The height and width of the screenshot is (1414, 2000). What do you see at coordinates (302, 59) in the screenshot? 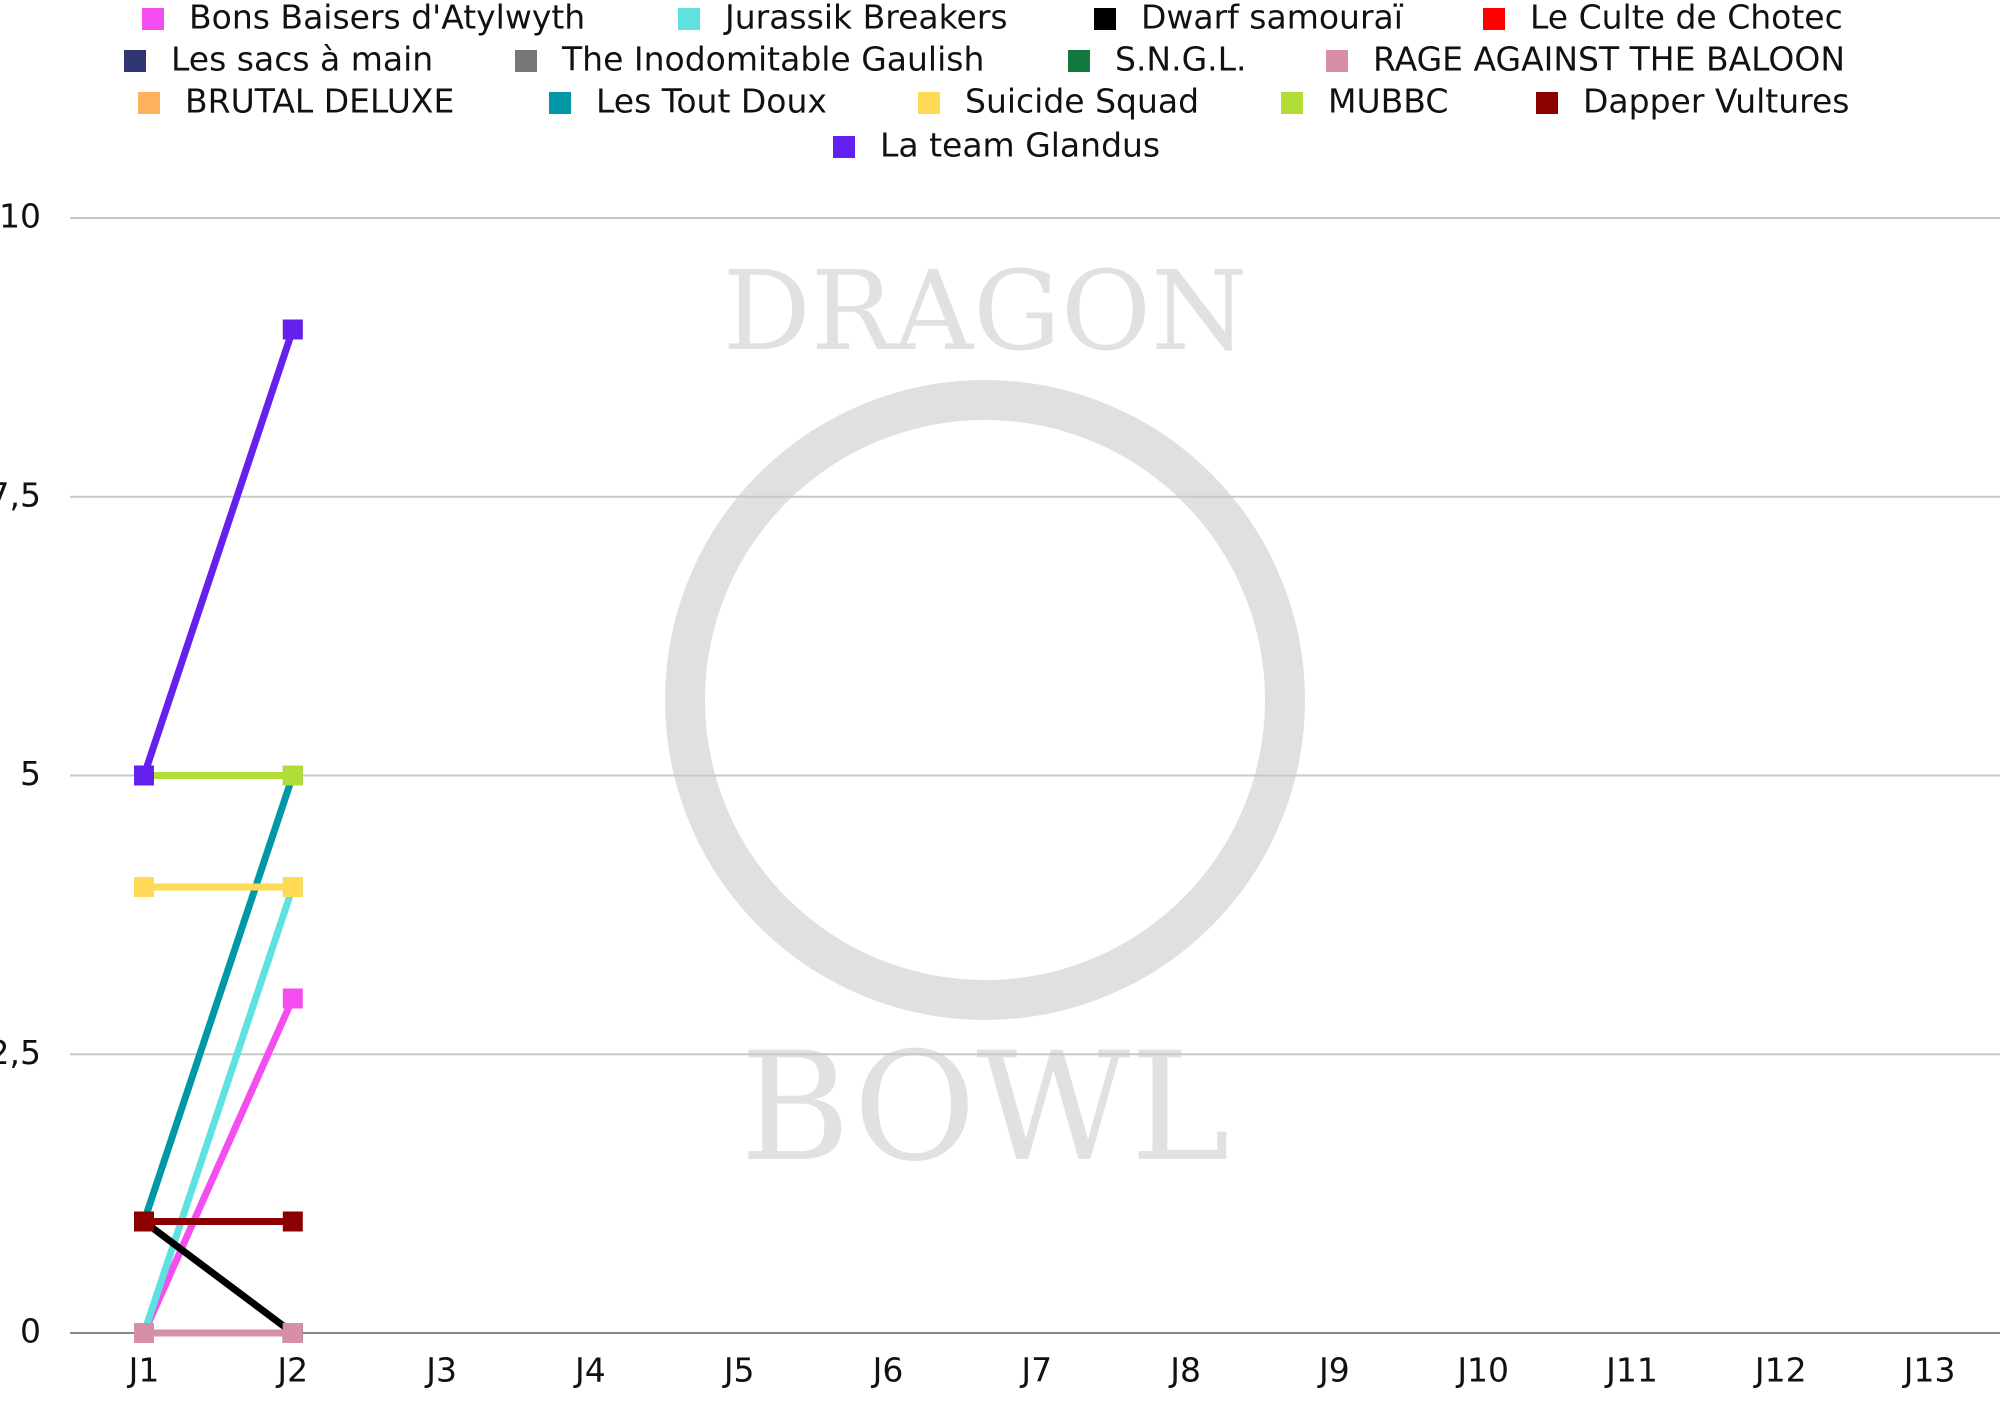
I see `legend-label: Les sacs à main` at bounding box center [302, 59].